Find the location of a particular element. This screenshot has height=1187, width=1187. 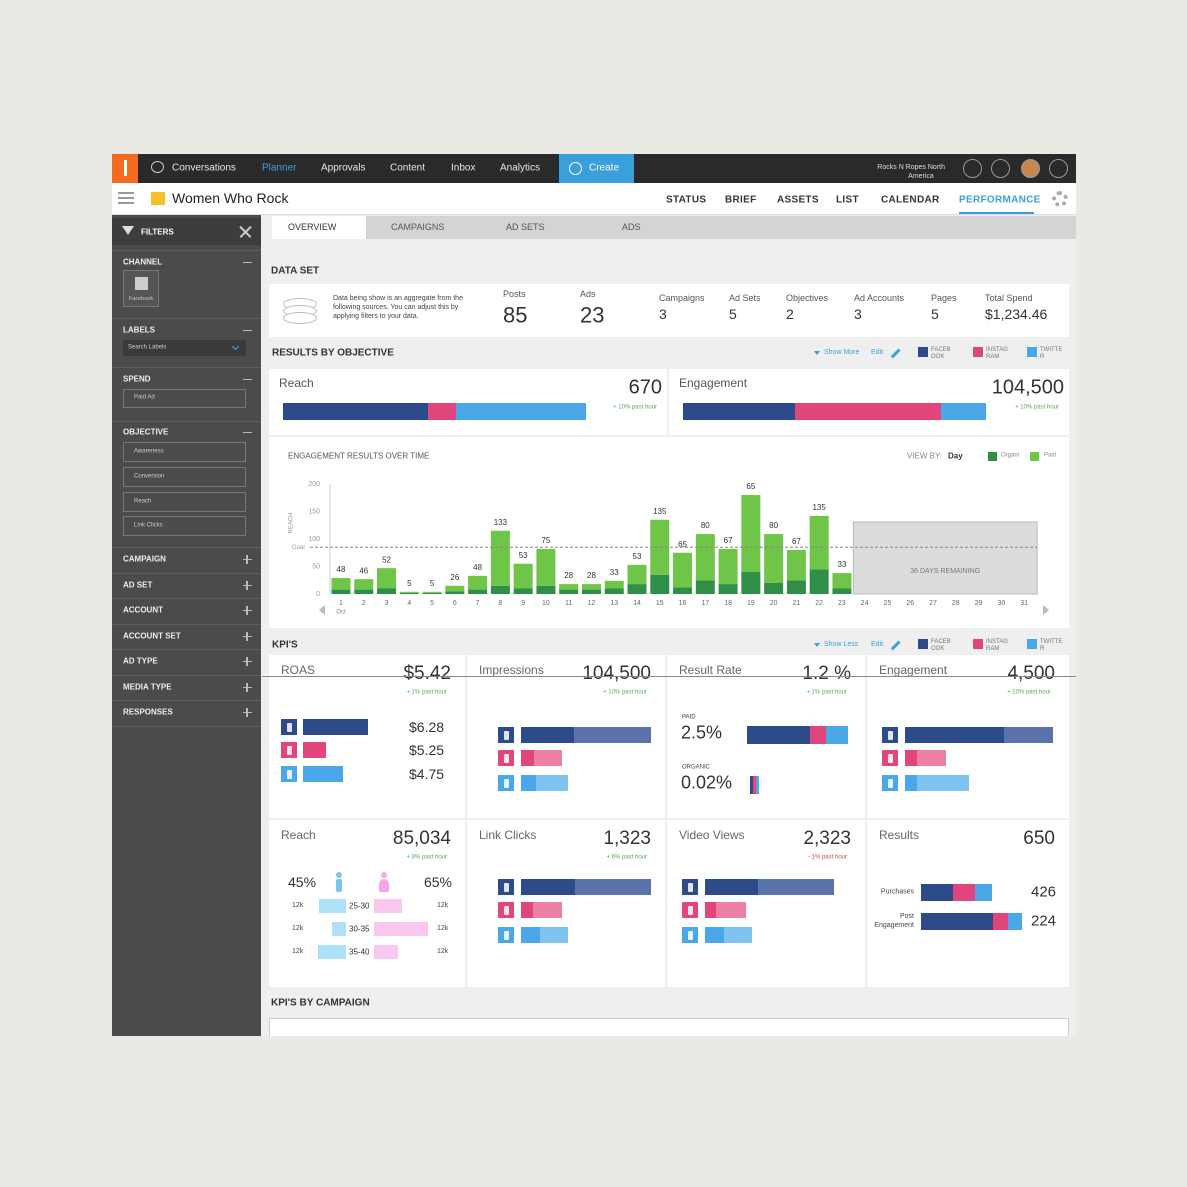

tab: CALENDAR is located at coordinates (910, 200).